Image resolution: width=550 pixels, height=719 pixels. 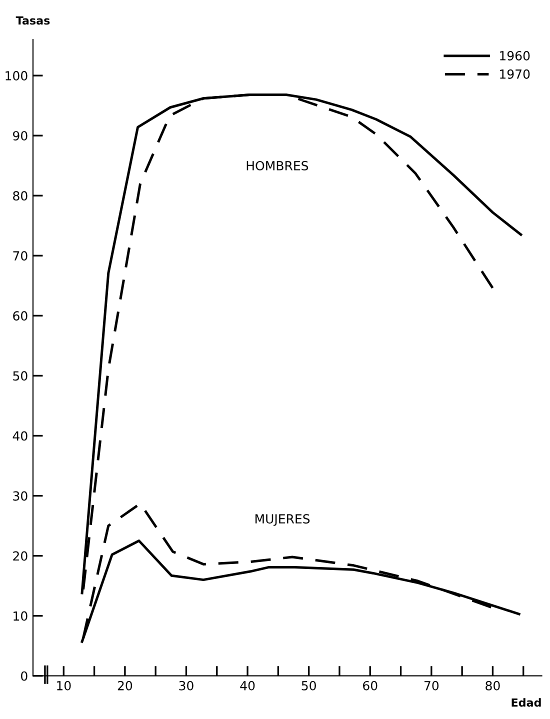 I want to click on y-tick-label: 0, so click(x=24, y=676).